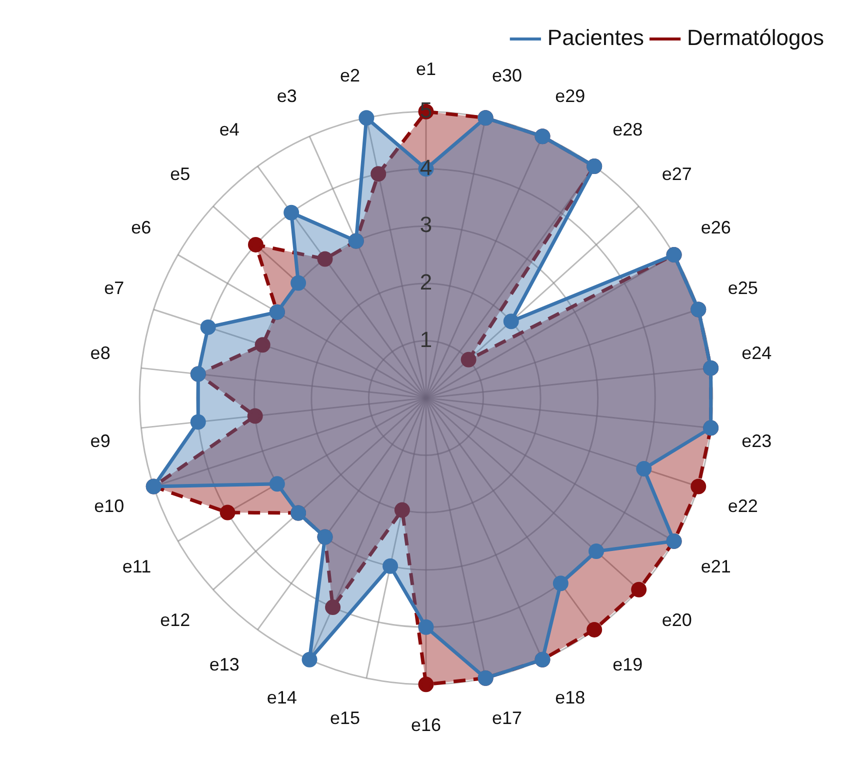 This screenshot has width=856, height=761. Describe the element at coordinates (229, 129) in the screenshot. I see `spoke-label: e4` at that location.